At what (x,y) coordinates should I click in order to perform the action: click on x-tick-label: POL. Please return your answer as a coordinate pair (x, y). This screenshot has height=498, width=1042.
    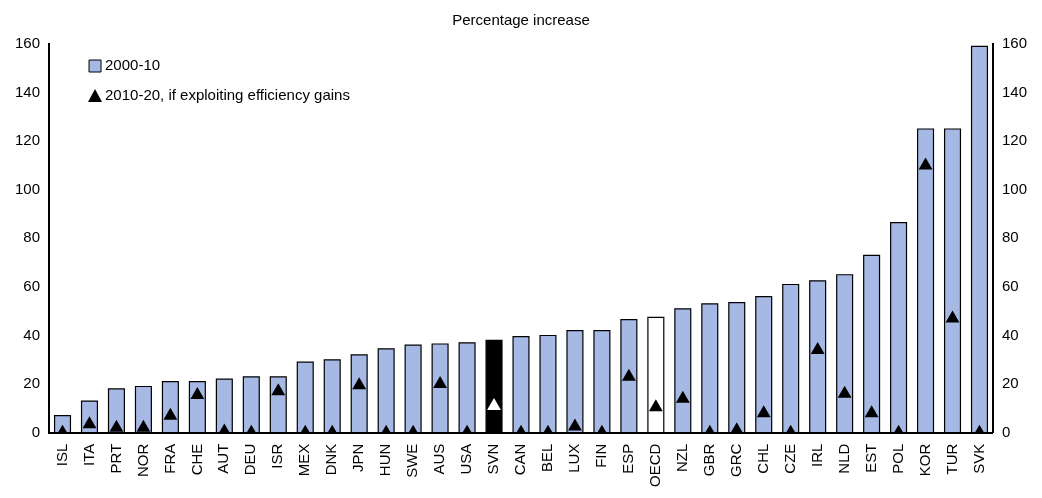
    Looking at the image, I should click on (897, 458).